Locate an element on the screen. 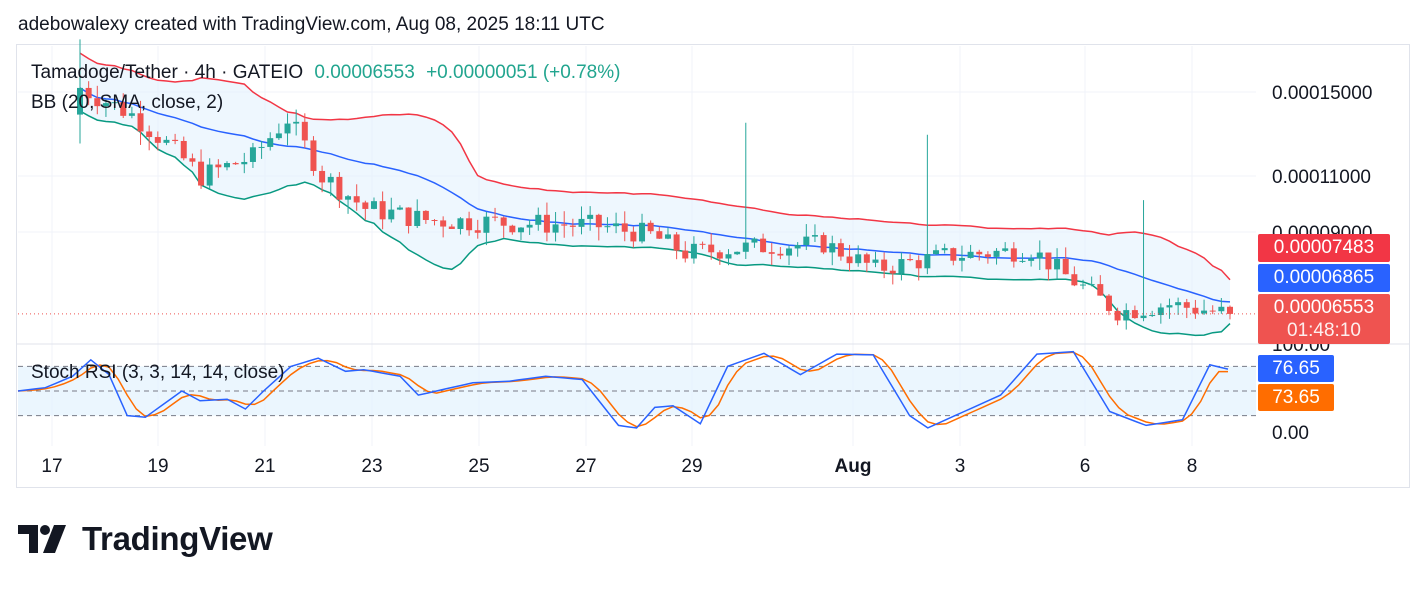  time-axis-label: 23 is located at coordinates (371, 466).